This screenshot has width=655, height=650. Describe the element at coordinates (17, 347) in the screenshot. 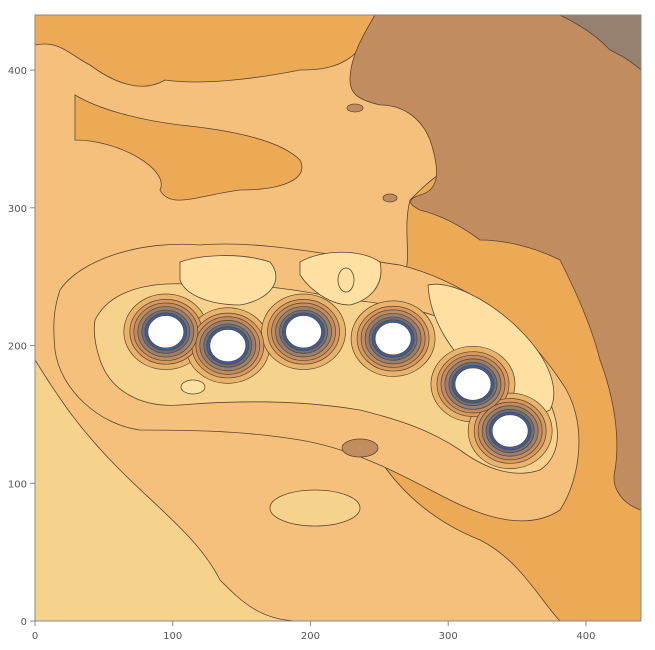

I see `y-tick-label: 200` at that location.